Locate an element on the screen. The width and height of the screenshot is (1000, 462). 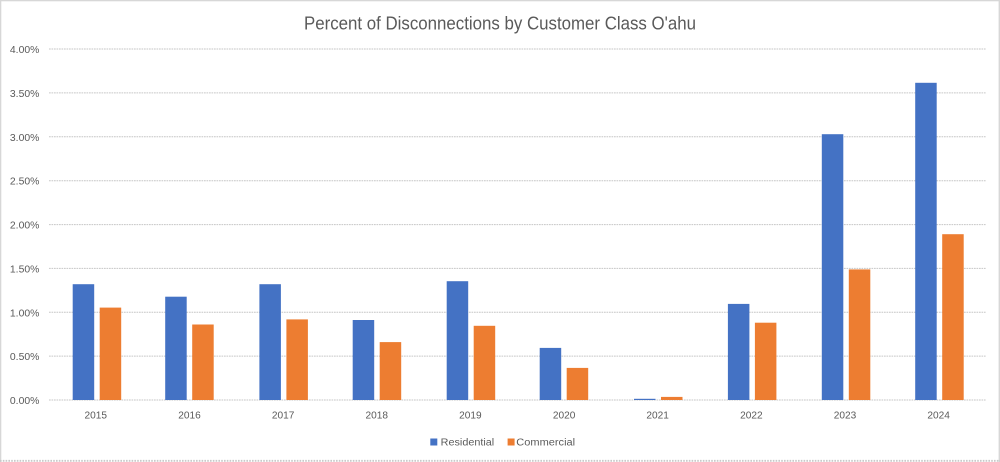
svg-text: 2.00% is located at coordinates (25, 226).